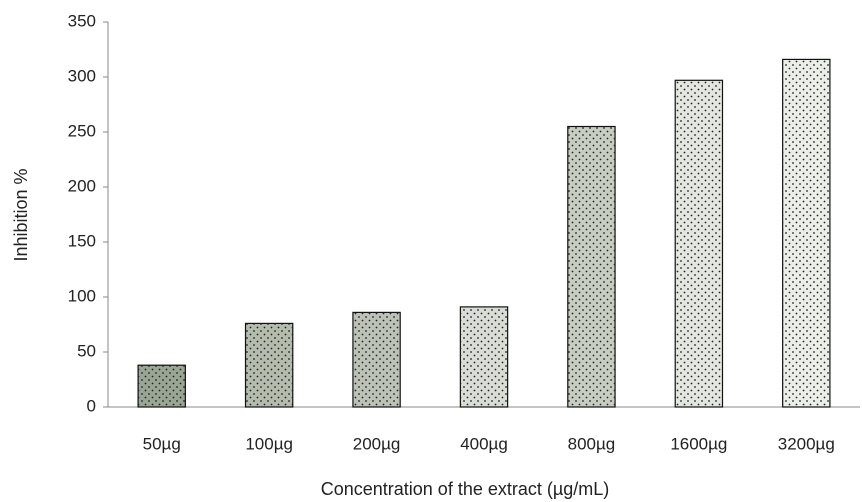 The height and width of the screenshot is (502, 862). What do you see at coordinates (91, 405) in the screenshot?
I see `y-tick-label: 0` at bounding box center [91, 405].